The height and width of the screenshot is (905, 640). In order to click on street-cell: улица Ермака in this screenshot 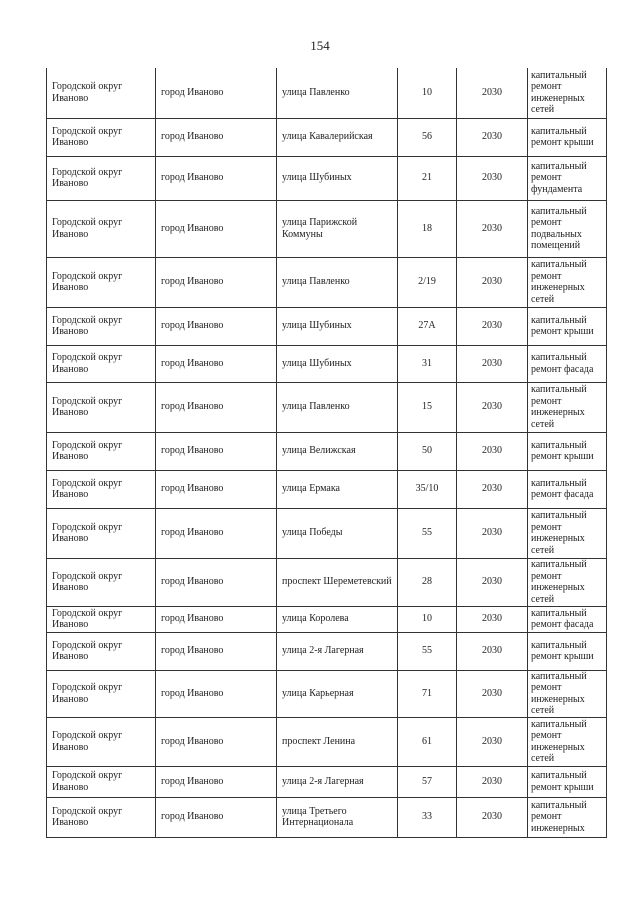, I will do `click(337, 489)`.